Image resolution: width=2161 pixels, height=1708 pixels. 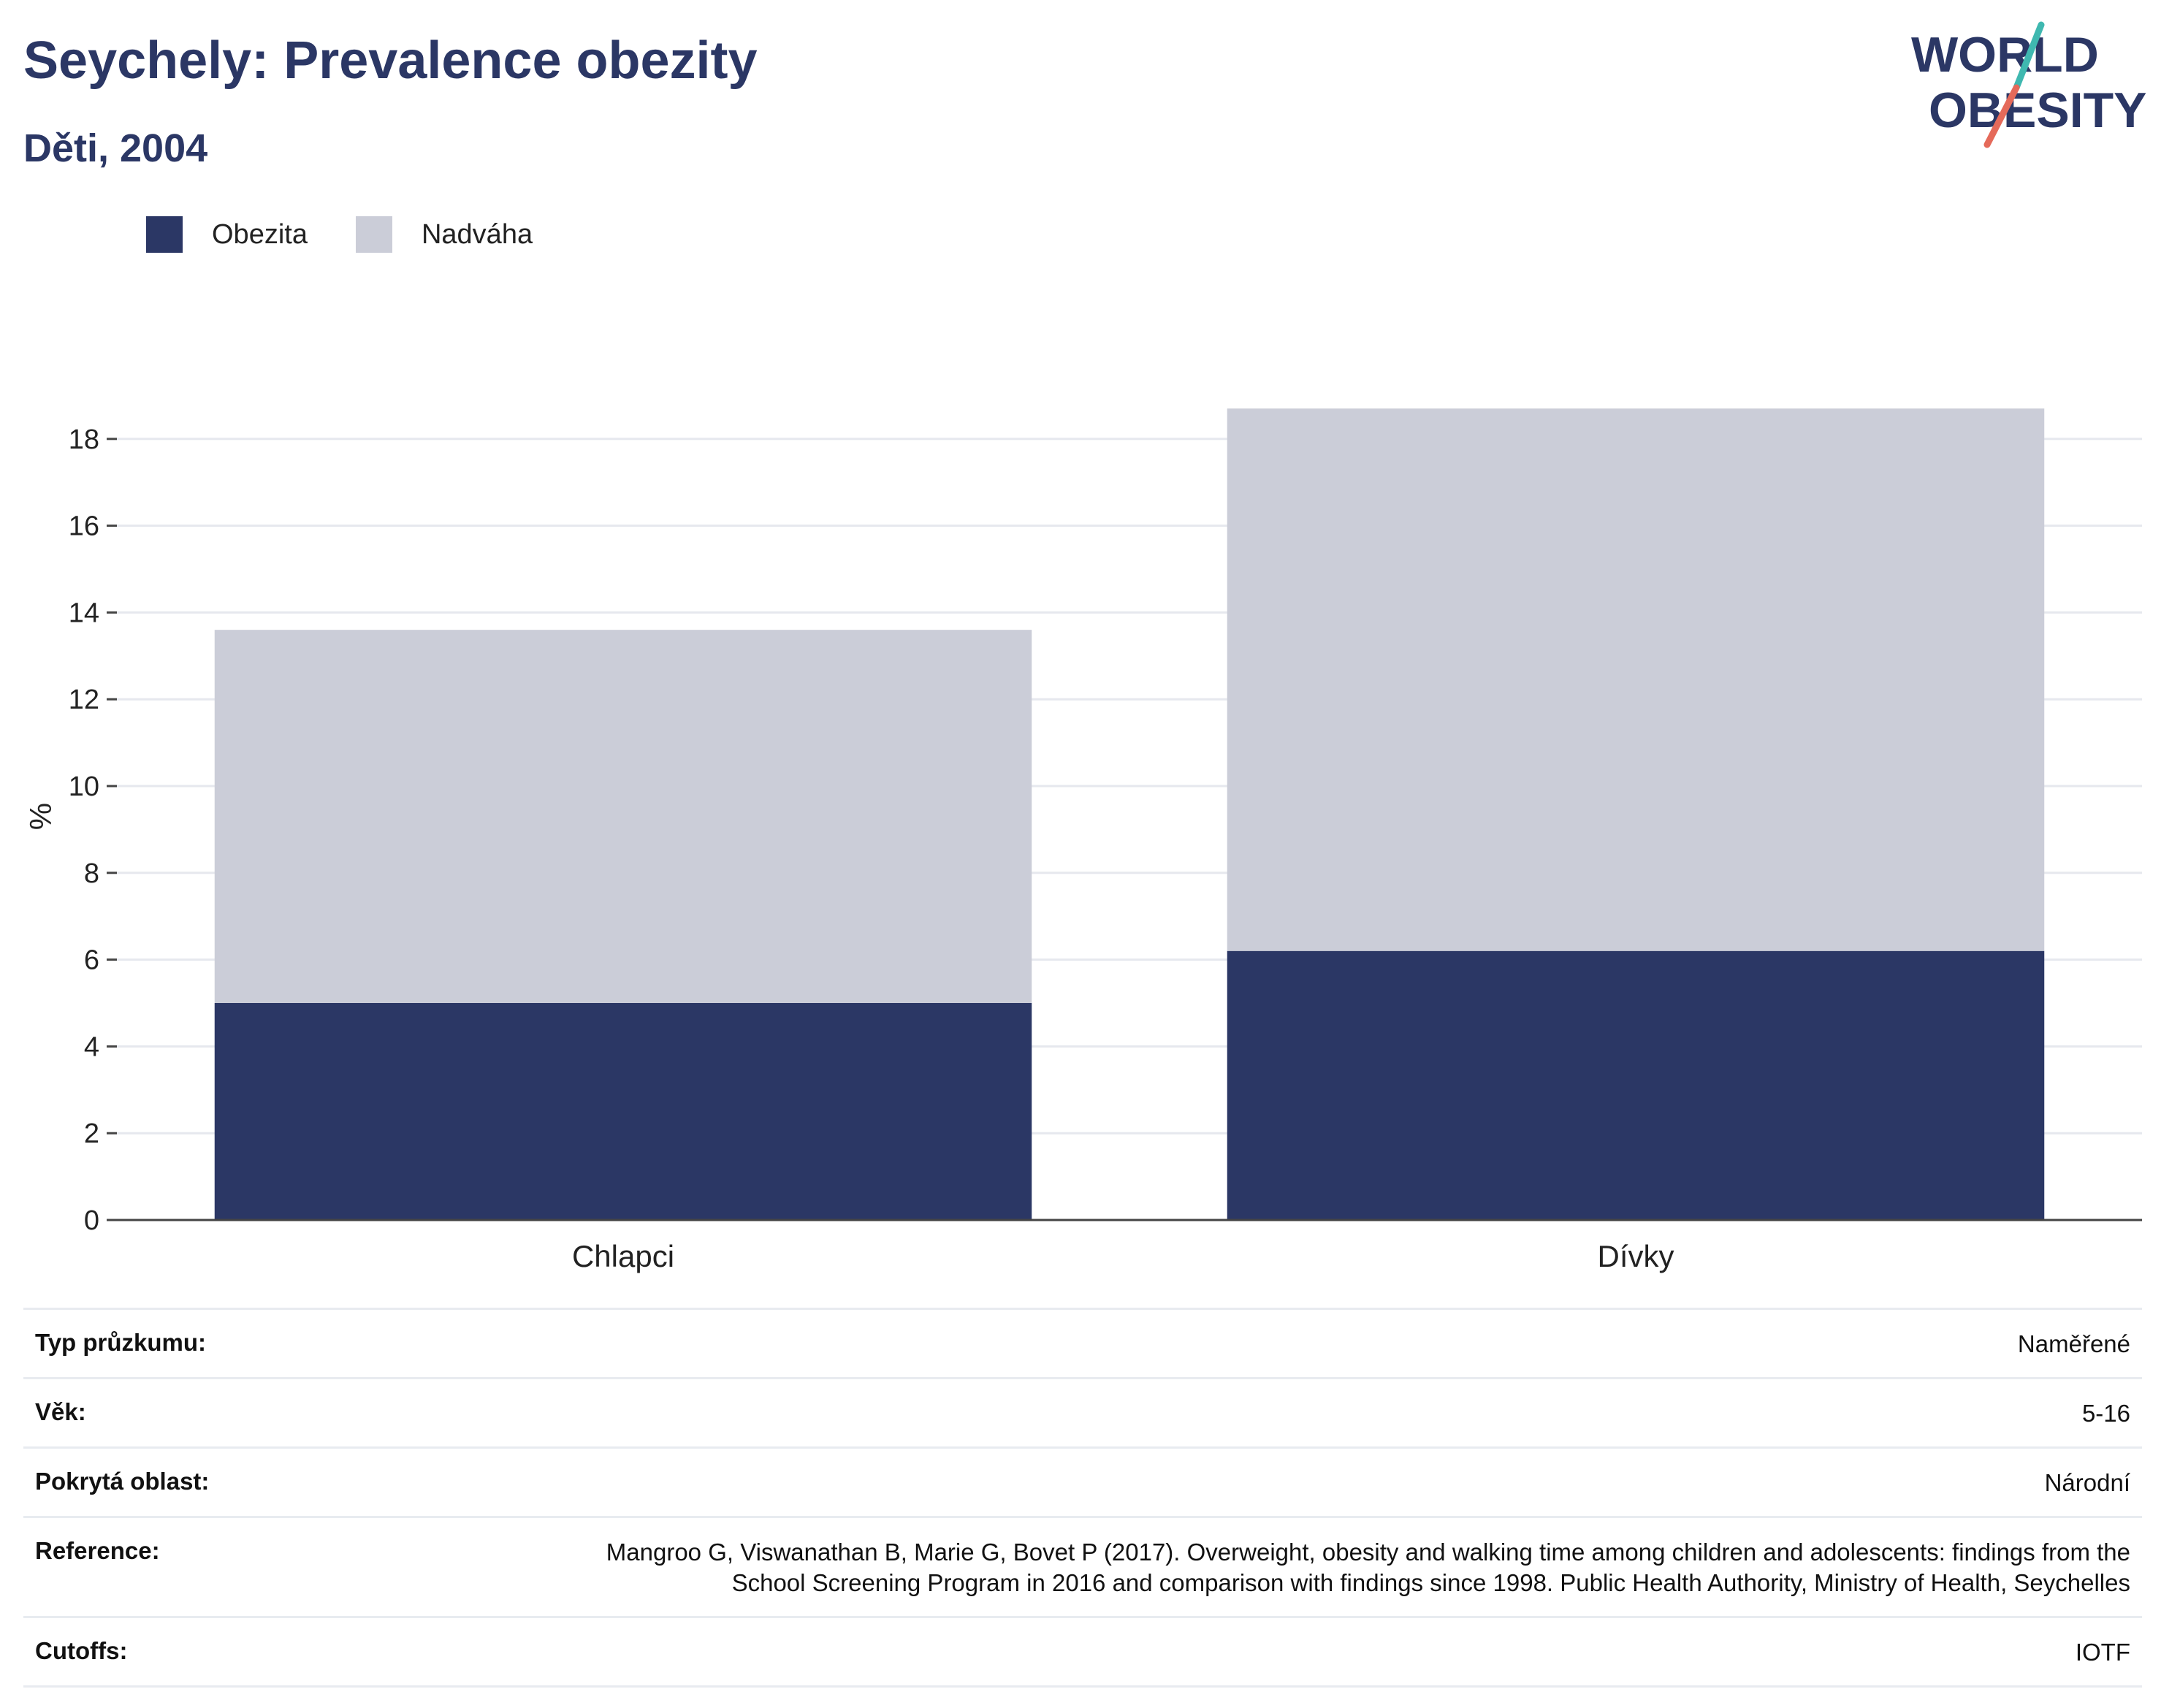 I want to click on legend-swatch-obezita, so click(x=164, y=234).